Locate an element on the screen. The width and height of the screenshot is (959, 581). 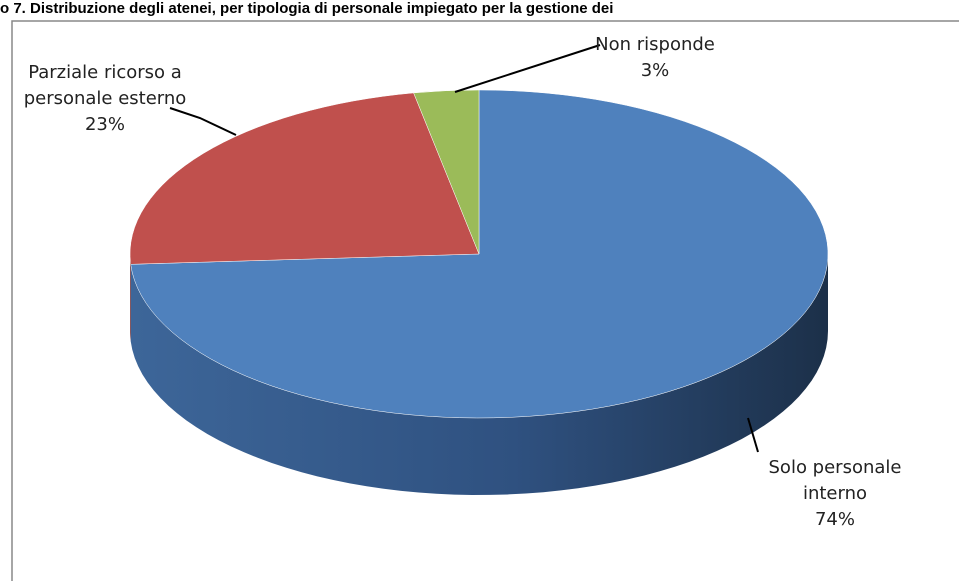
slice-value: 3% is located at coordinates (655, 70).